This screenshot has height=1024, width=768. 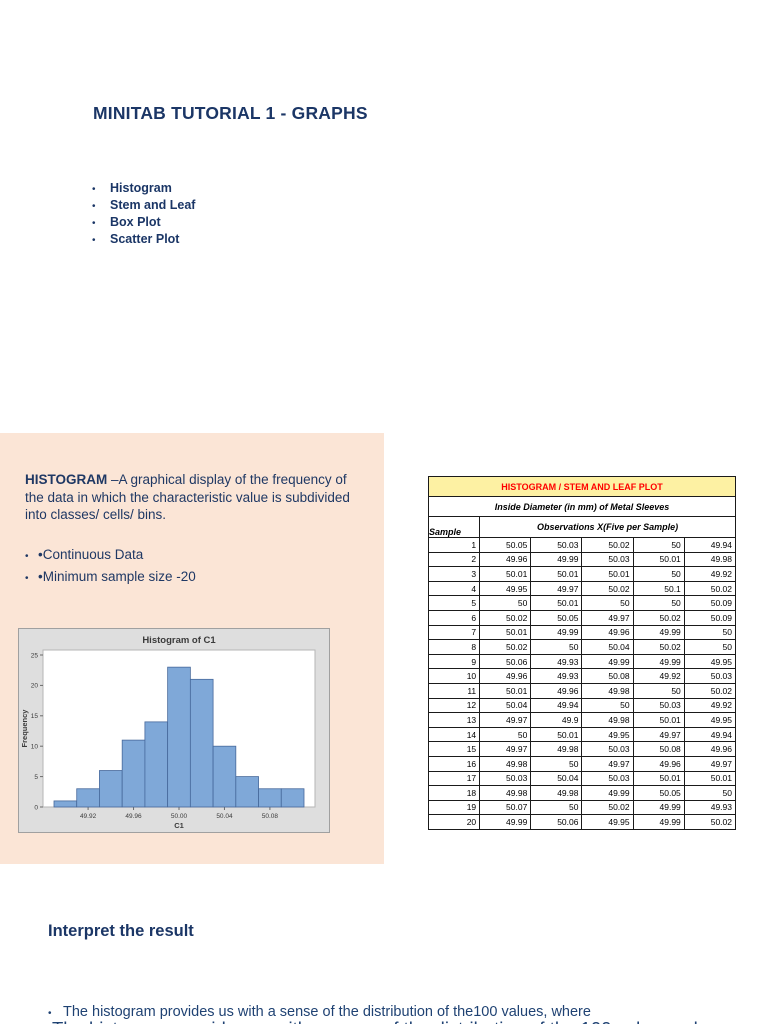 I want to click on svg-text: 10, so click(x=35, y=747).